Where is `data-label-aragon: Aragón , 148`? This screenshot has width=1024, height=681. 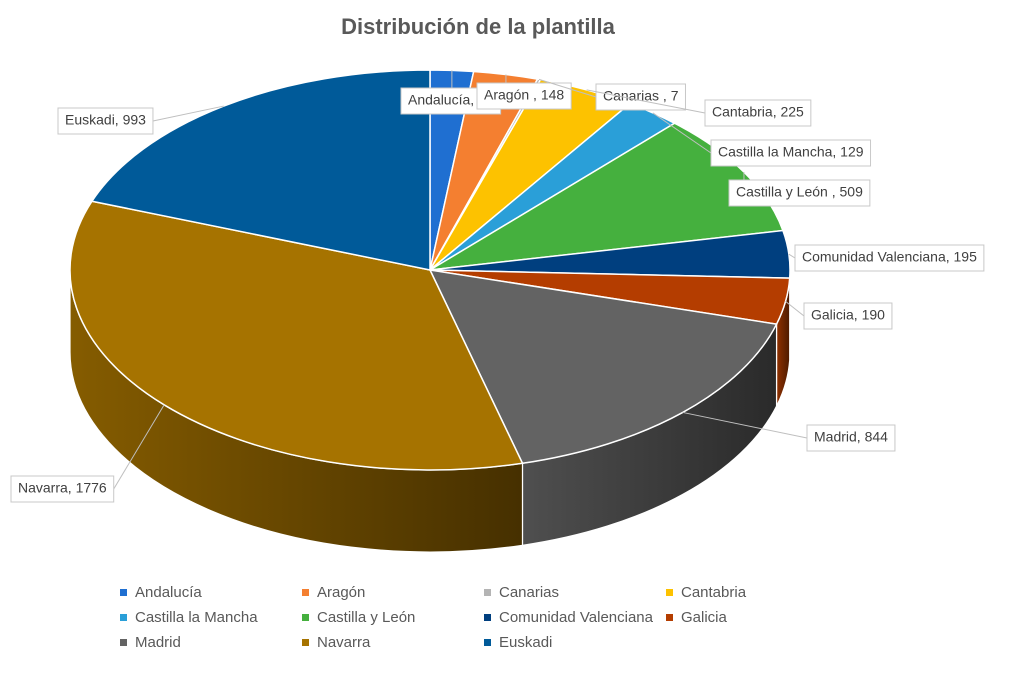 data-label-aragon: Aragón , 148 is located at coordinates (524, 95).